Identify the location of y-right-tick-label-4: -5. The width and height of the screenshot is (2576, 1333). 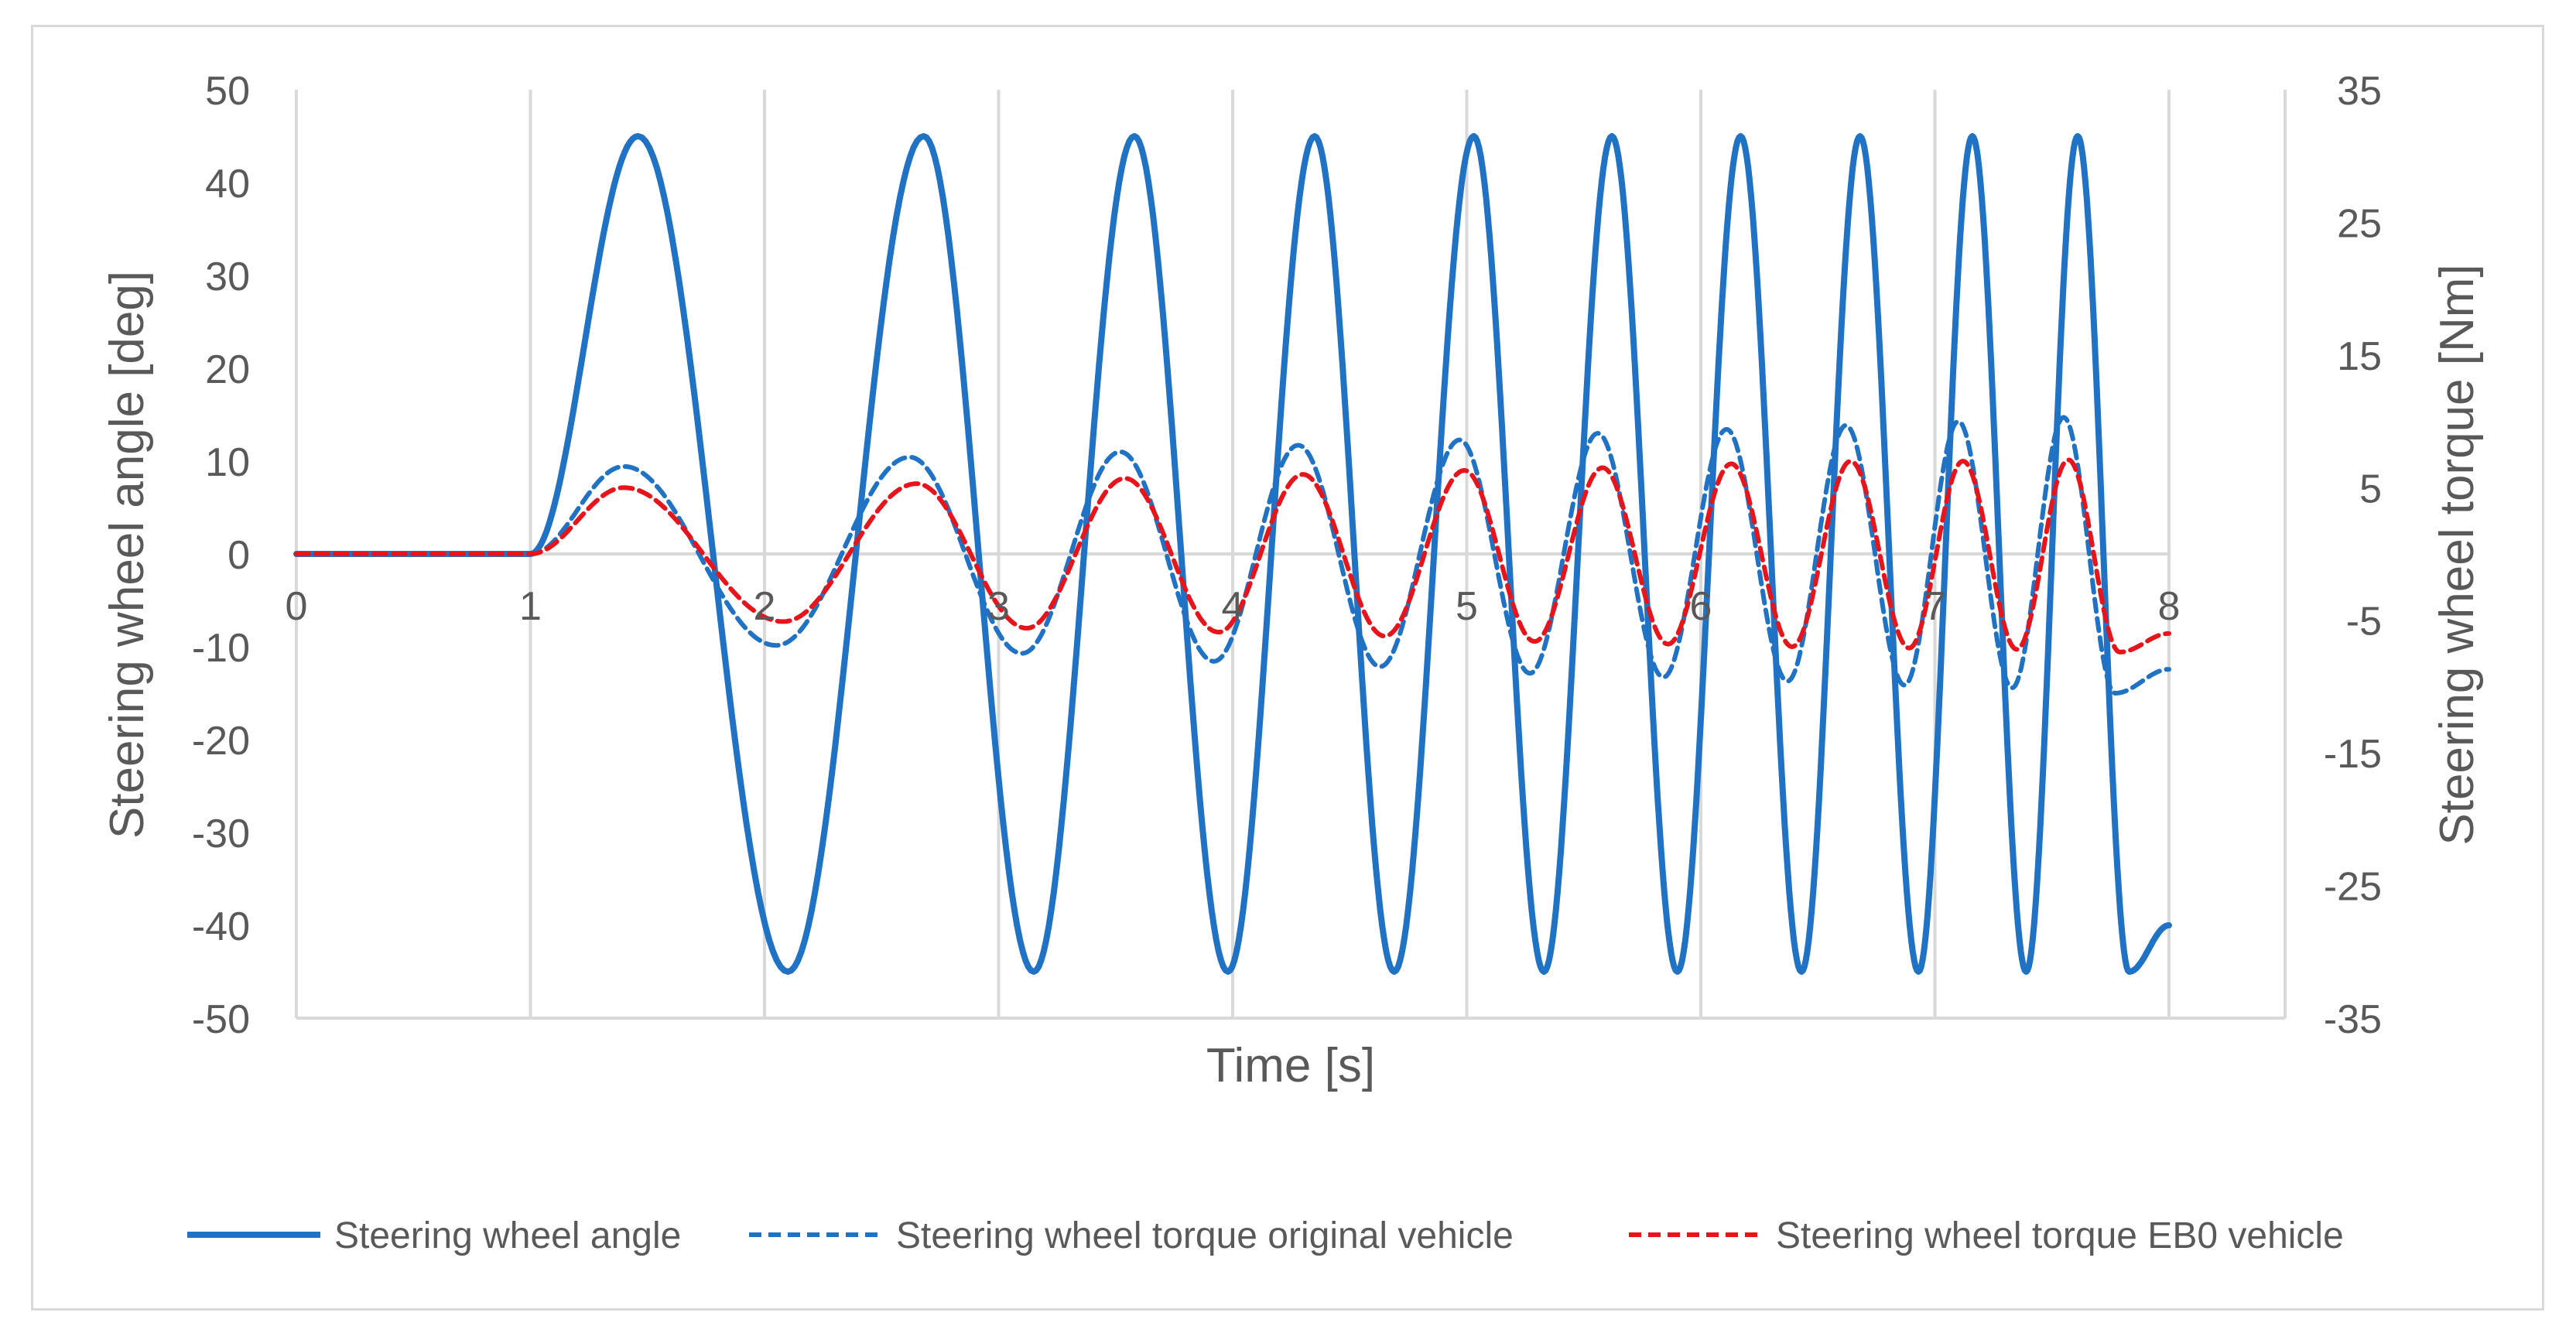
(2364, 622).